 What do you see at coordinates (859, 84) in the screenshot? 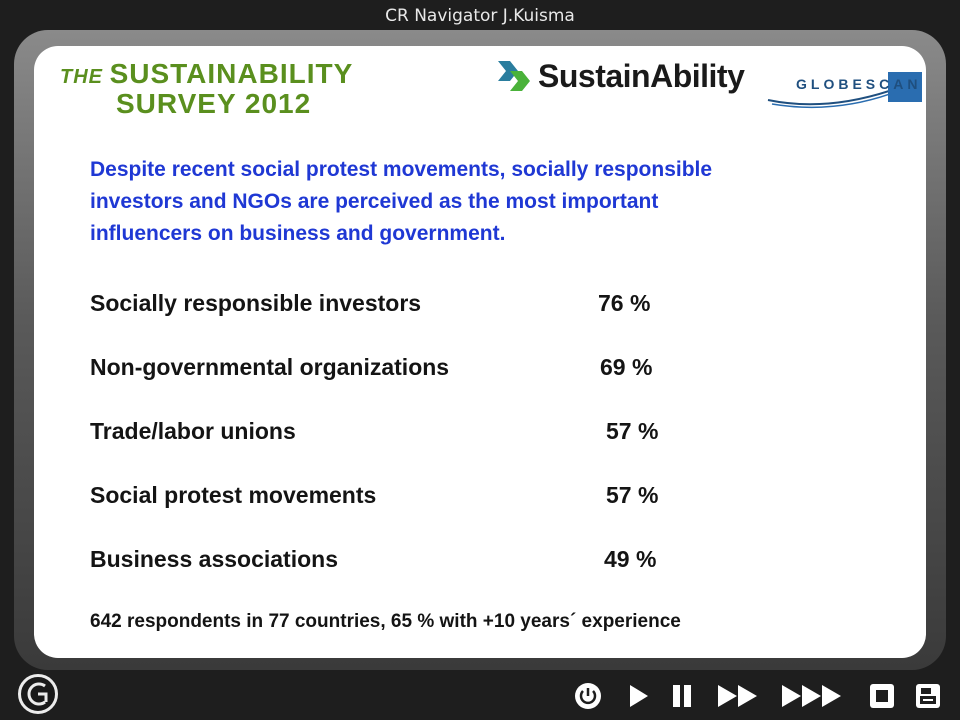
I see `globescan-logo-text: GLOBESCAN` at bounding box center [859, 84].